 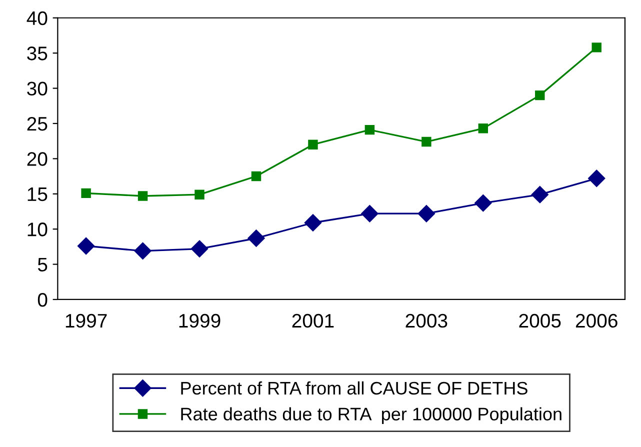 What do you see at coordinates (43, 299) in the screenshot?
I see `y-tick-label: 0` at bounding box center [43, 299].